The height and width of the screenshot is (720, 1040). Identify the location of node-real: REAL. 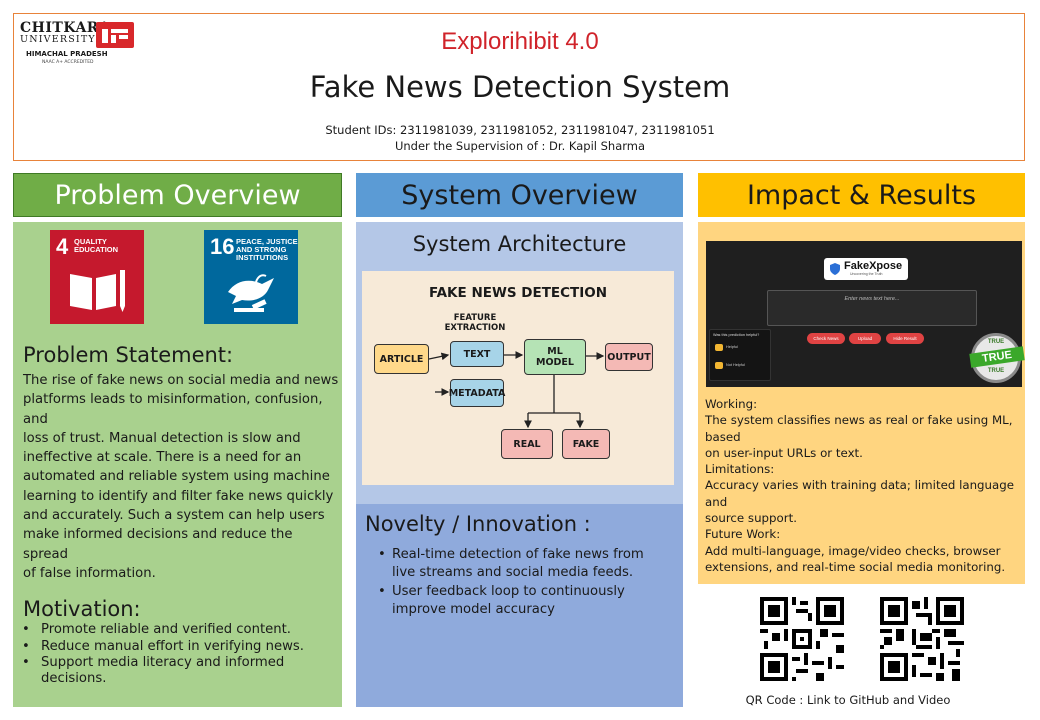
(527, 444).